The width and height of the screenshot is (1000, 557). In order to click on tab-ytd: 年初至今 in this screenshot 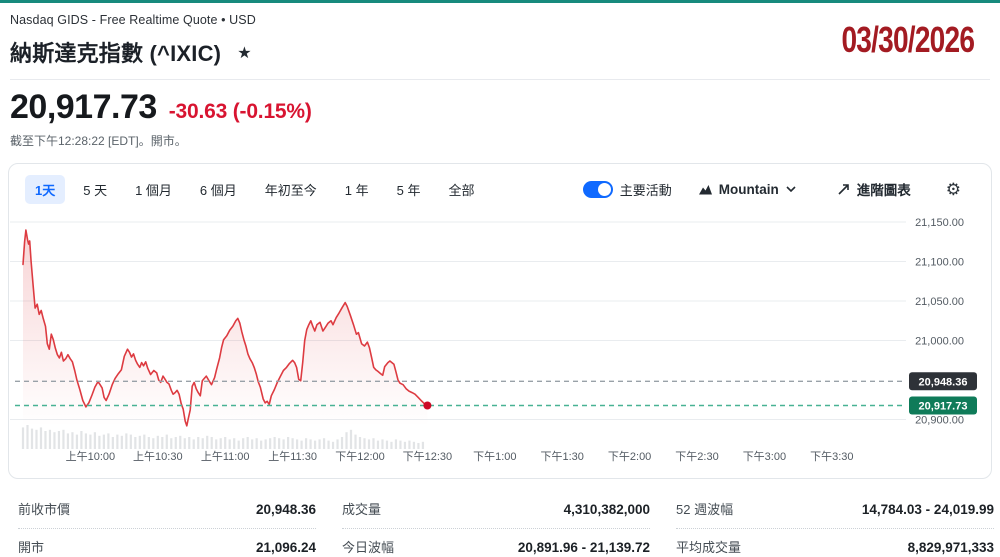, I will do `click(291, 189)`.